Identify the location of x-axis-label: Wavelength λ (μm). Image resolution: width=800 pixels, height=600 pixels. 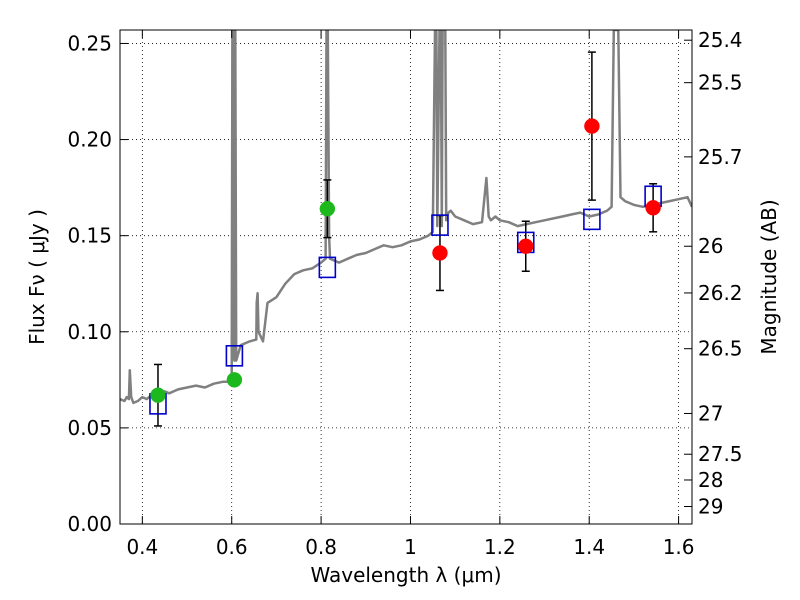
(405, 575).